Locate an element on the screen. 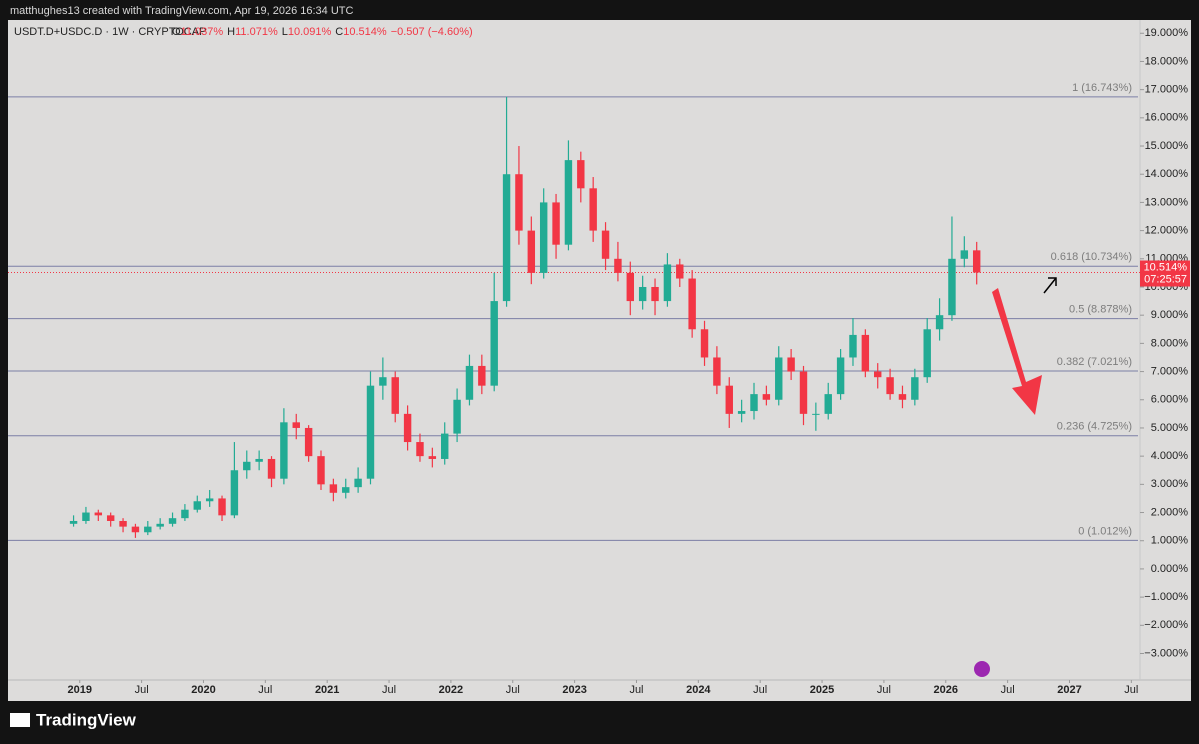 Image resolution: width=1199 pixels, height=744 pixels. y-tick-label: 9.000% is located at coordinates (1170, 315).